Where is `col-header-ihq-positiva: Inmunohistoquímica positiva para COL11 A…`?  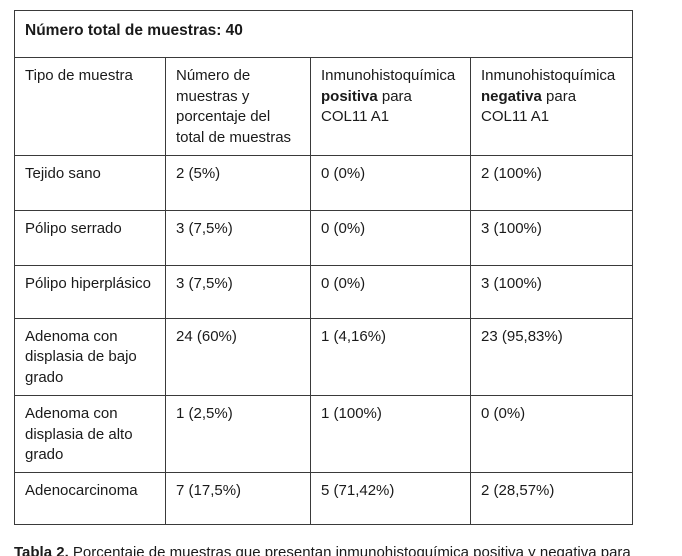 col-header-ihq-positiva: Inmunohistoquímica positiva para COL11 A… is located at coordinates (390, 106).